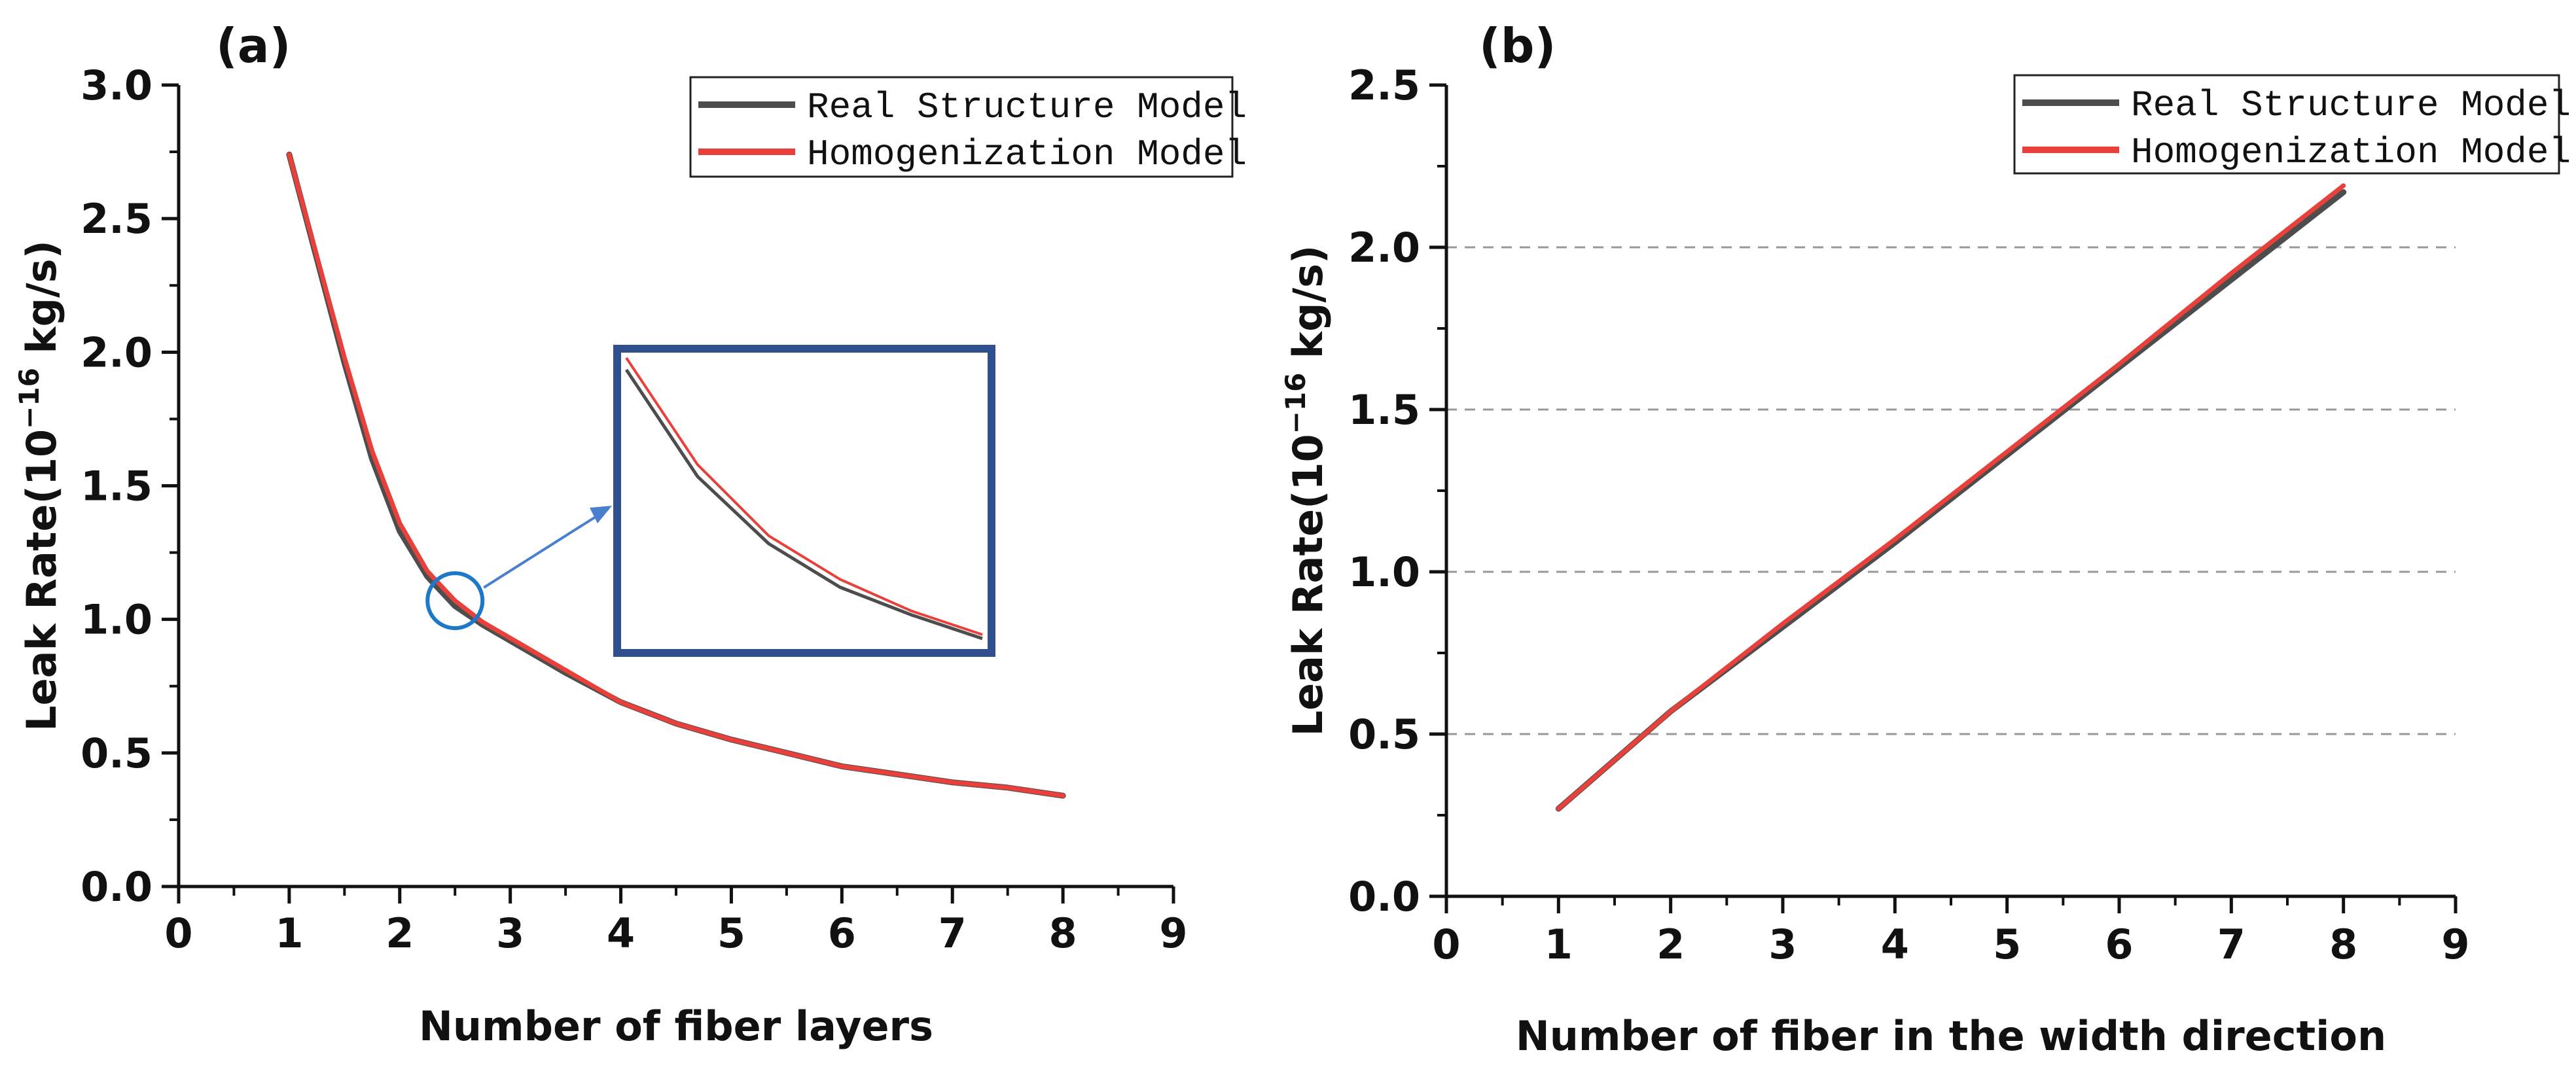 This screenshot has width=2576, height=1071. I want to click on zoom-circle-marker, so click(455, 601).